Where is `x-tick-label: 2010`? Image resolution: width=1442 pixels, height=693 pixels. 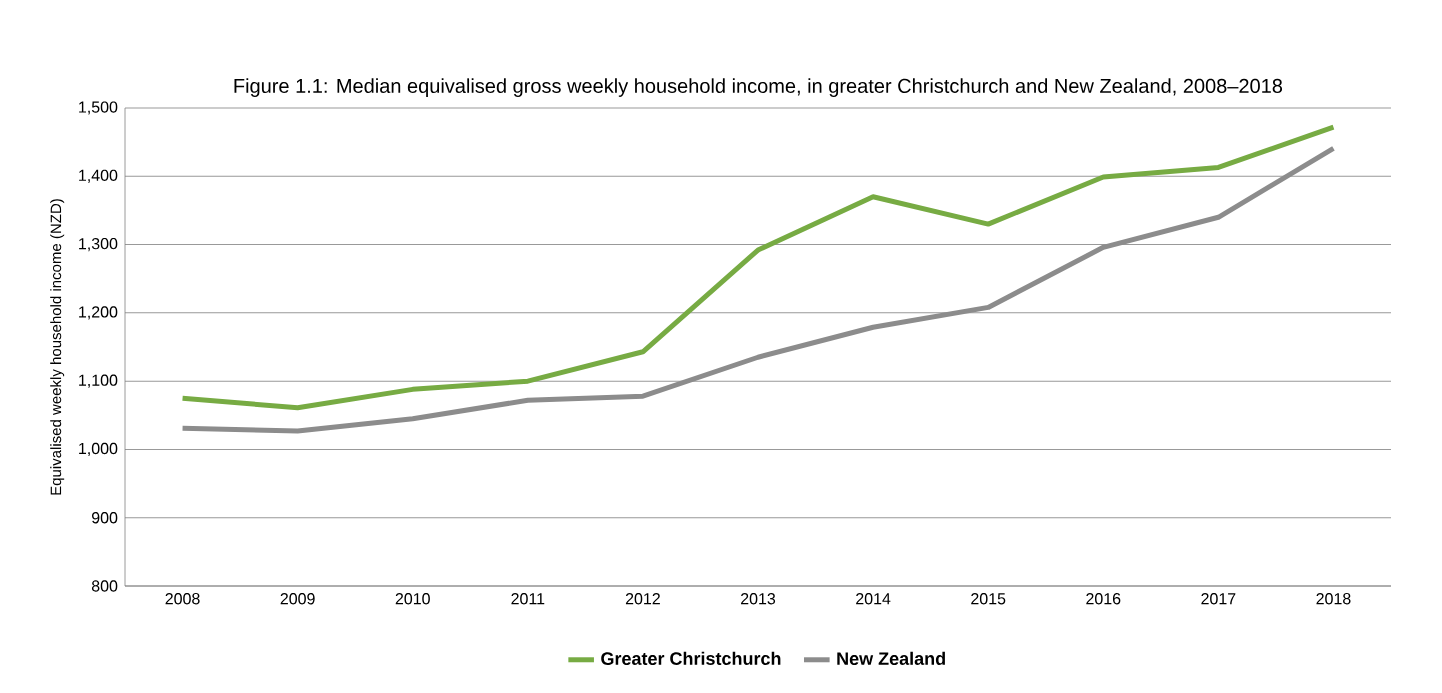
x-tick-label: 2010 is located at coordinates (412, 599).